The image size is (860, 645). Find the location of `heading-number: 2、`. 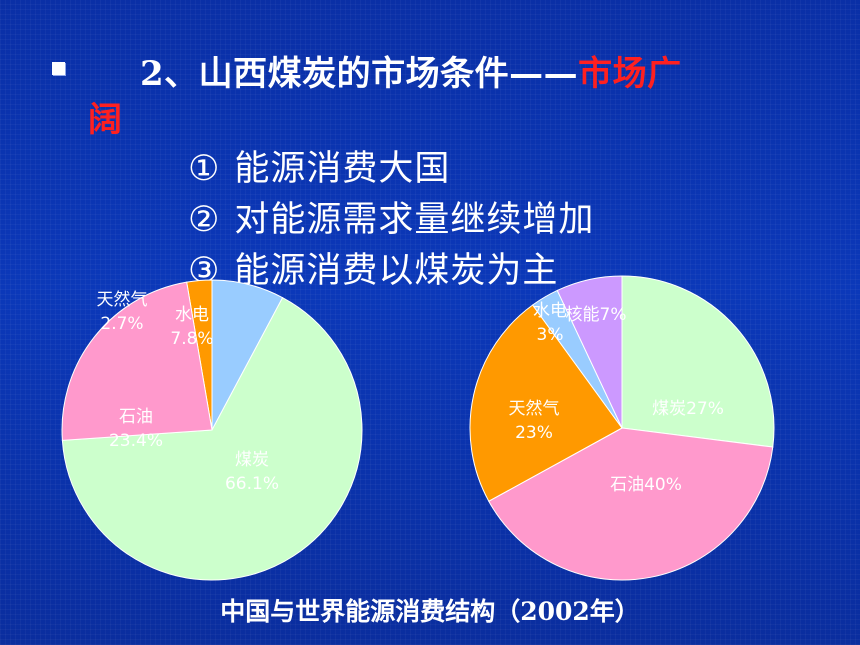

heading-number: 2、 is located at coordinates (169, 74).